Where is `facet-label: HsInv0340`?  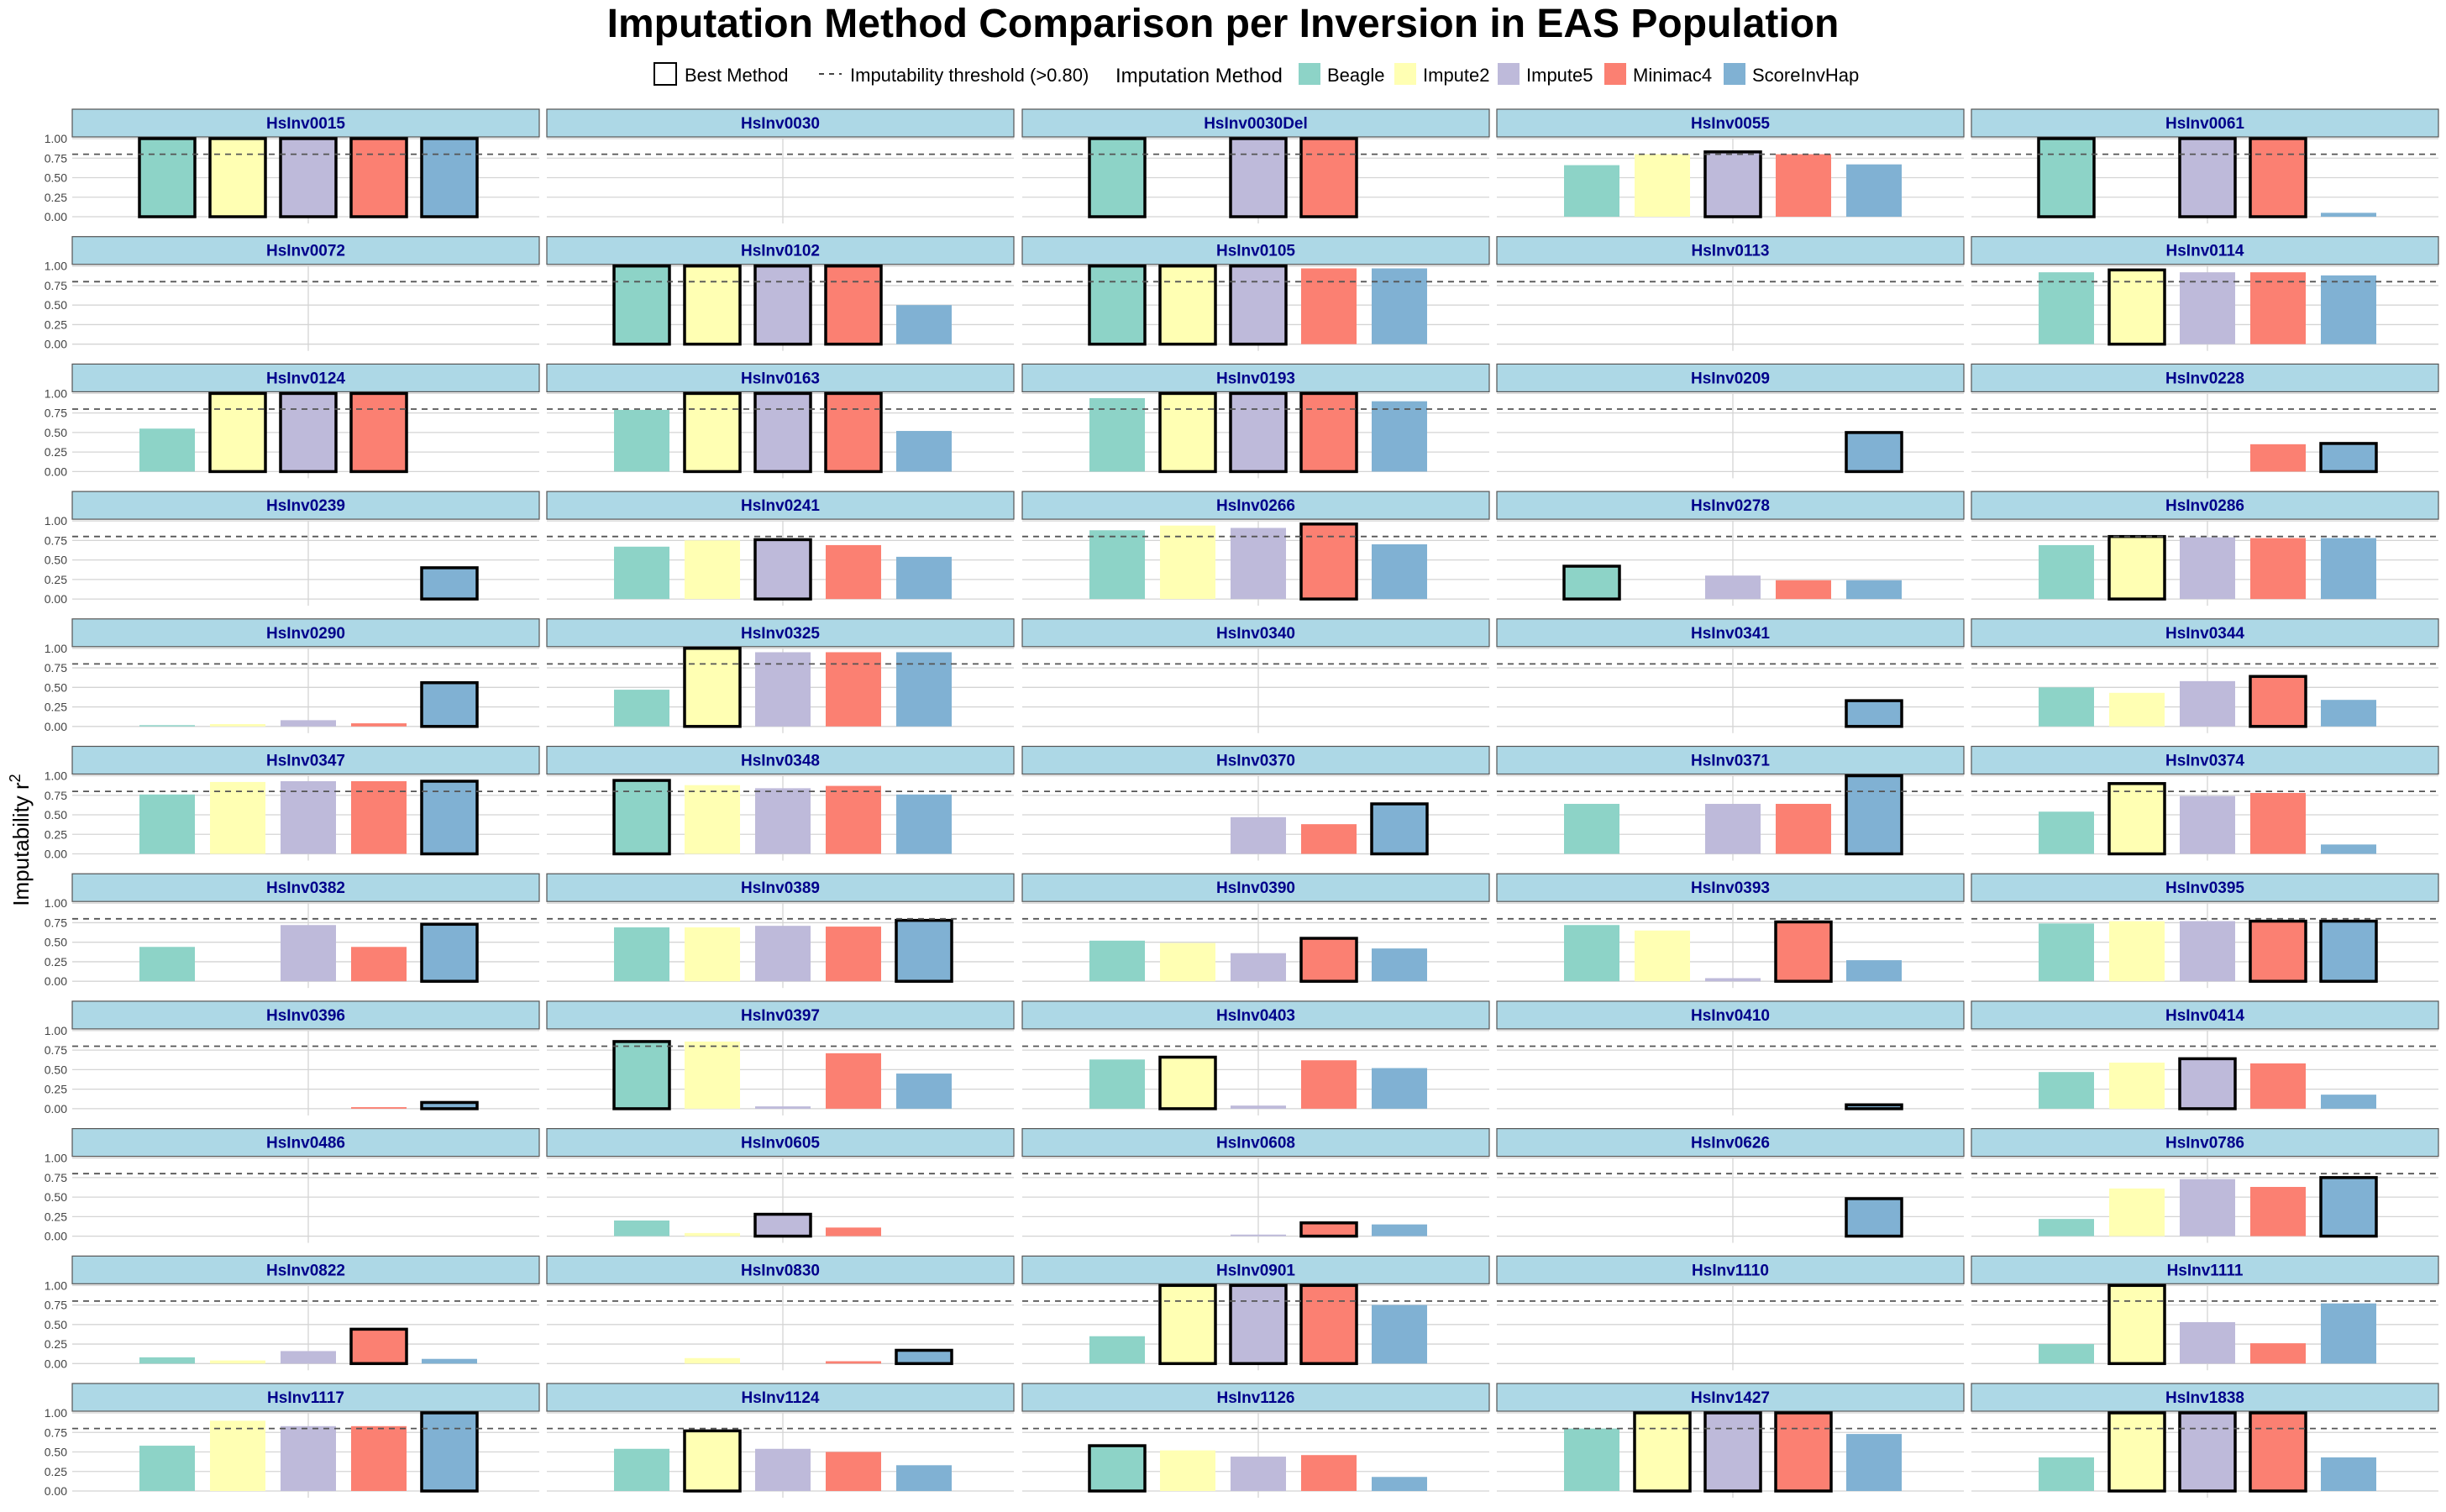 facet-label: HsInv0340 is located at coordinates (1255, 634).